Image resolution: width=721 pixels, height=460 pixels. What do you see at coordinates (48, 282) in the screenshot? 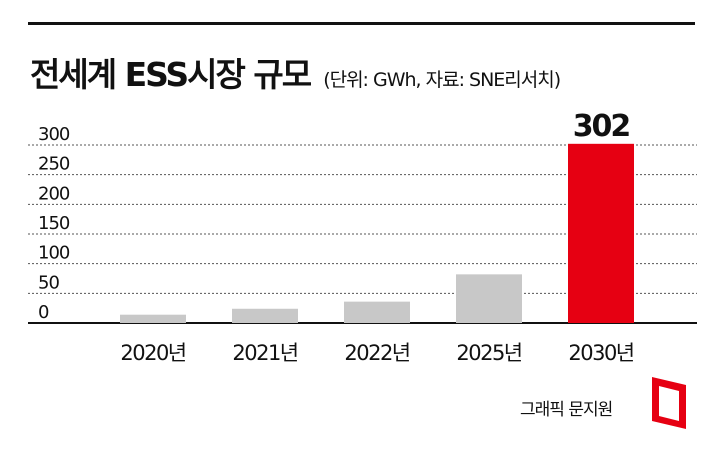
I see `y-tick-label: 50` at bounding box center [48, 282].